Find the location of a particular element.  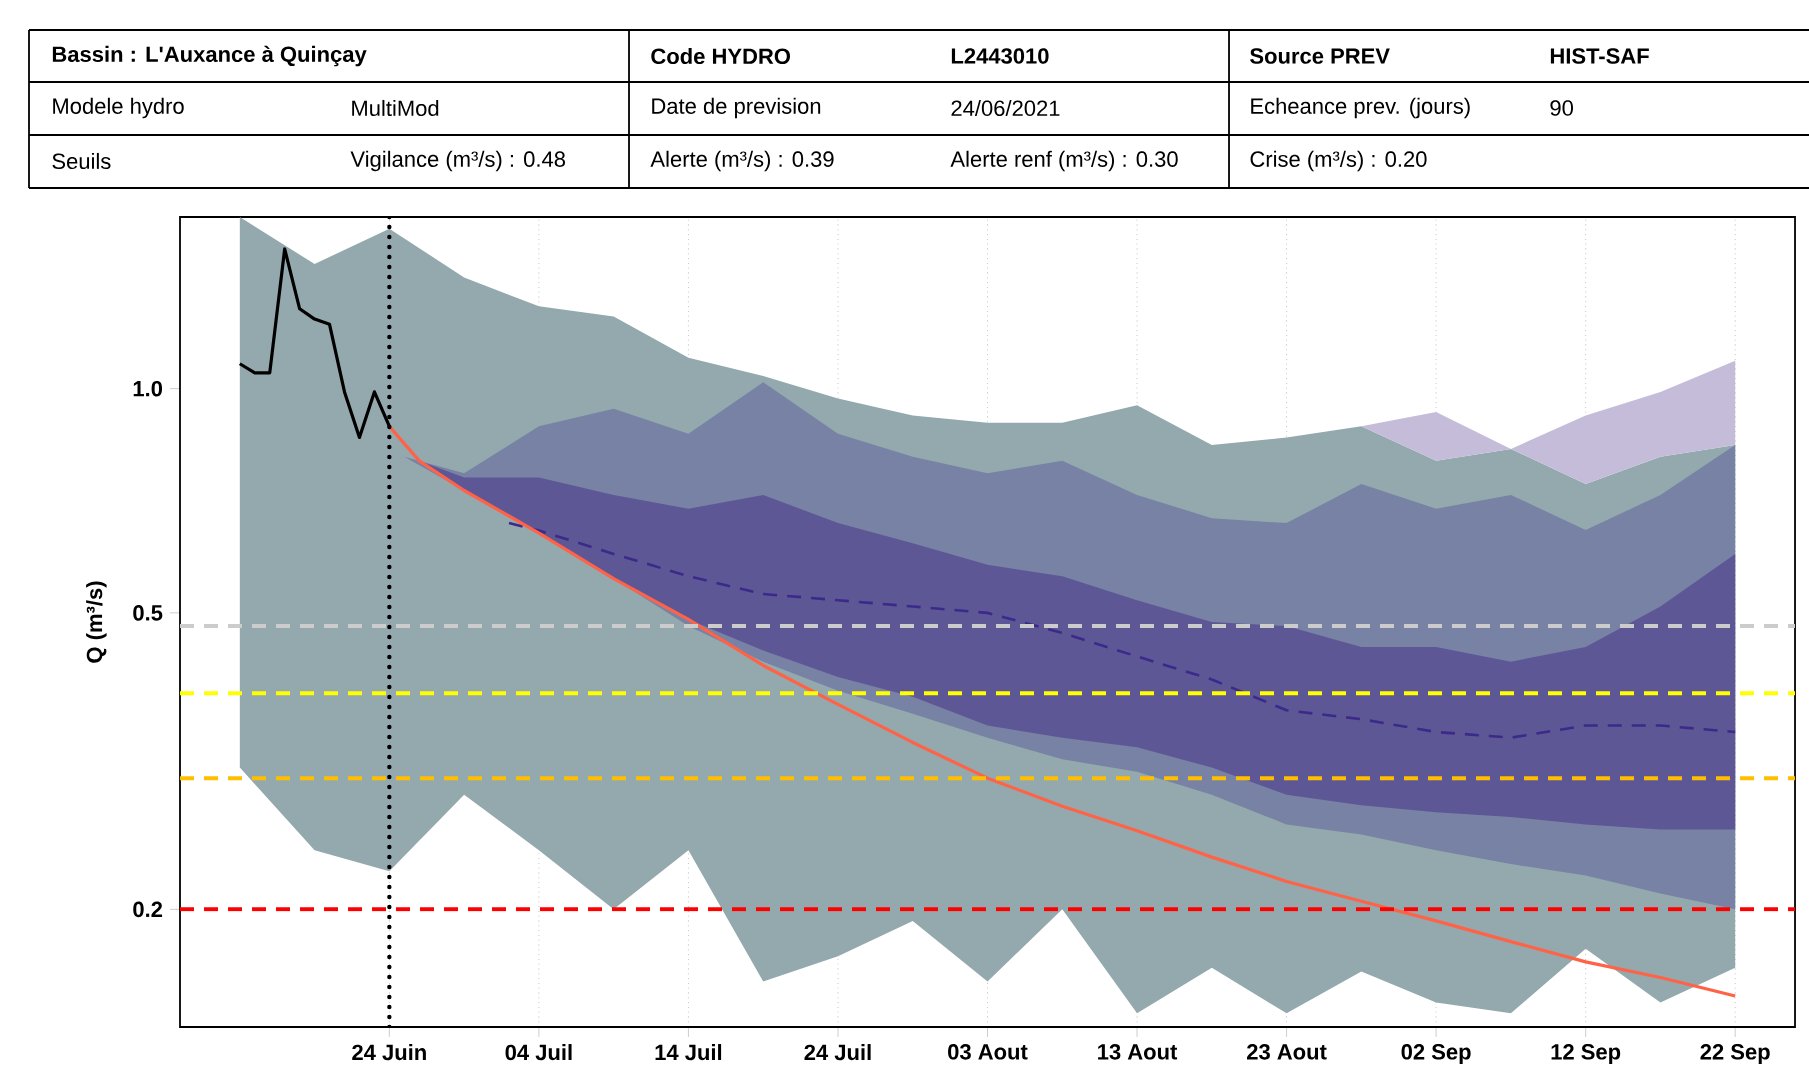

text: Date de prevision is located at coordinates (736, 108).